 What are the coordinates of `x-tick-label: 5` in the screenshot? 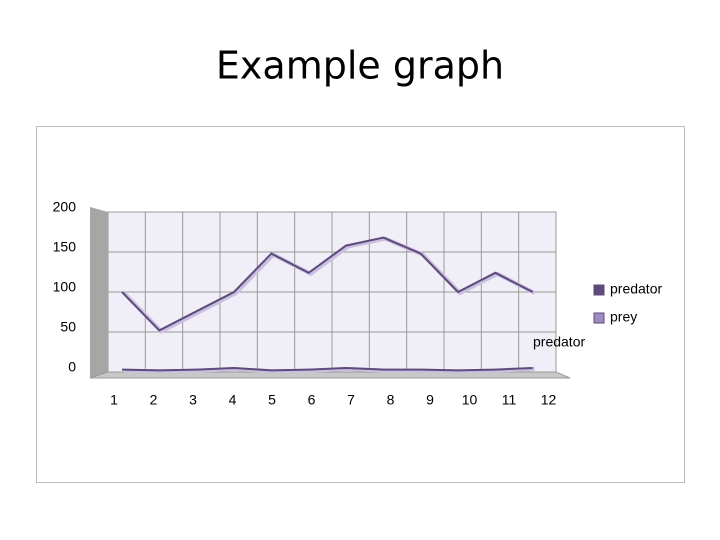 It's located at (272, 400).